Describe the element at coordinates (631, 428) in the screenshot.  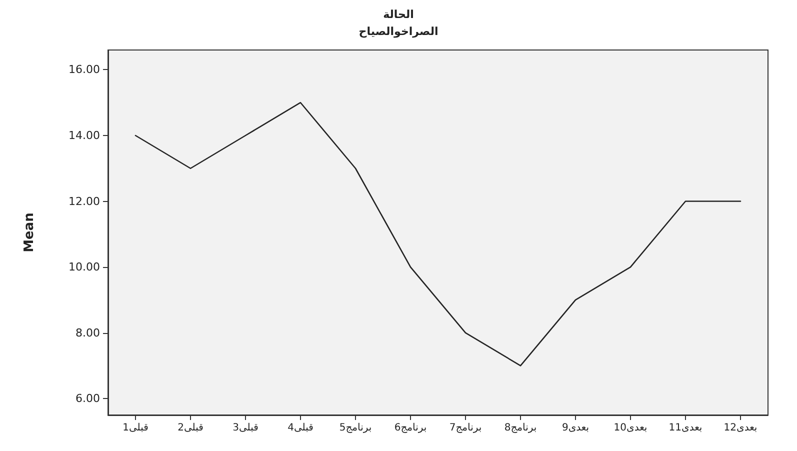
I see `x-tick-label: بعدى10` at that location.